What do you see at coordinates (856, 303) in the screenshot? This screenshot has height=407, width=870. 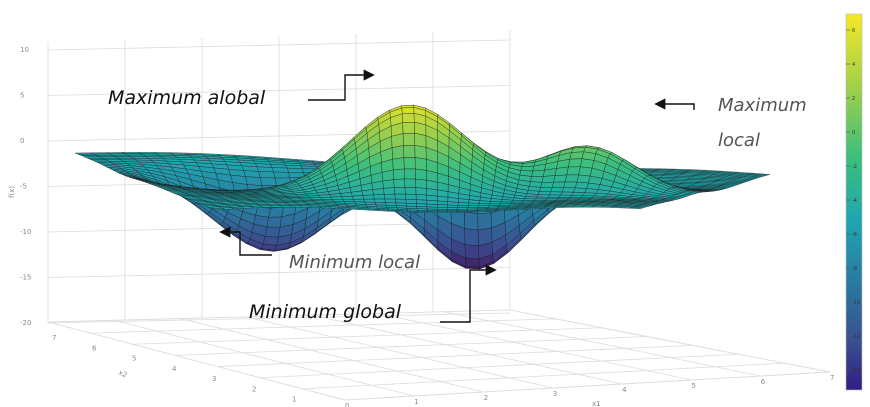 I see `colorbar-tick-label: -10` at bounding box center [856, 303].